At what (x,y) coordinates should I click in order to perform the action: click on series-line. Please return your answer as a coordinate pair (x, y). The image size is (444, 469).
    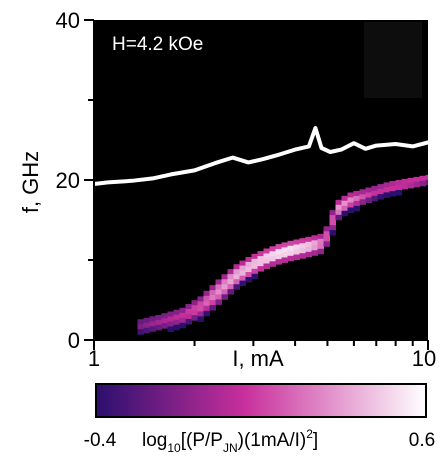
    Looking at the image, I should click on (261, 156).